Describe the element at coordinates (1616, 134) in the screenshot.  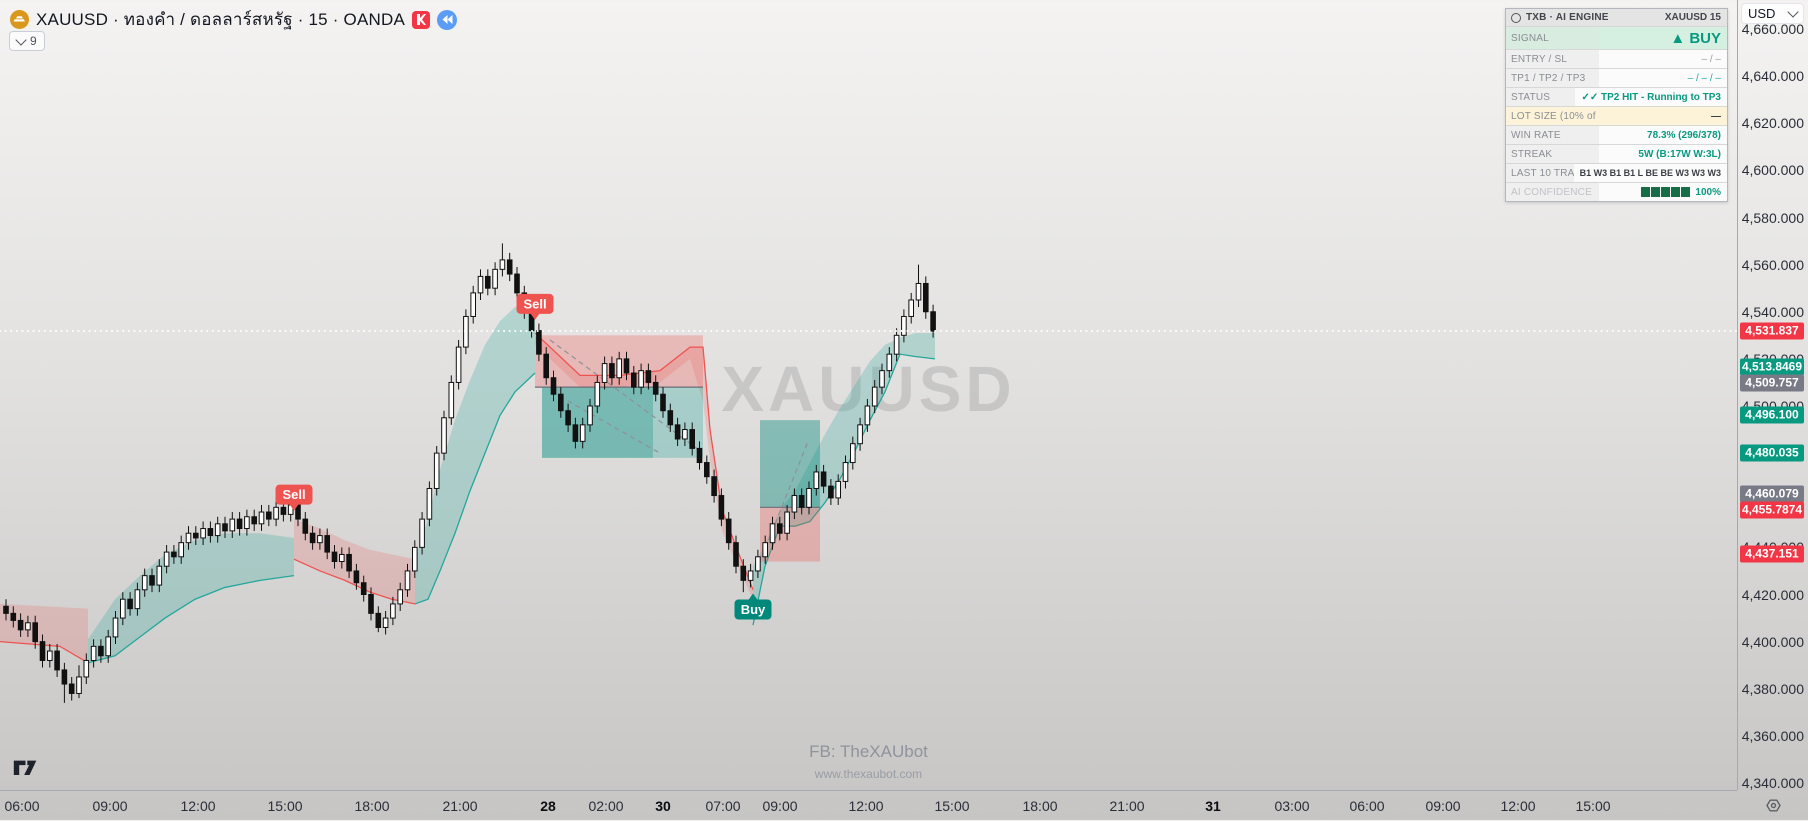
I see `panel-row-win-rate: WIN RATE 78.3% (296/378)` at that location.